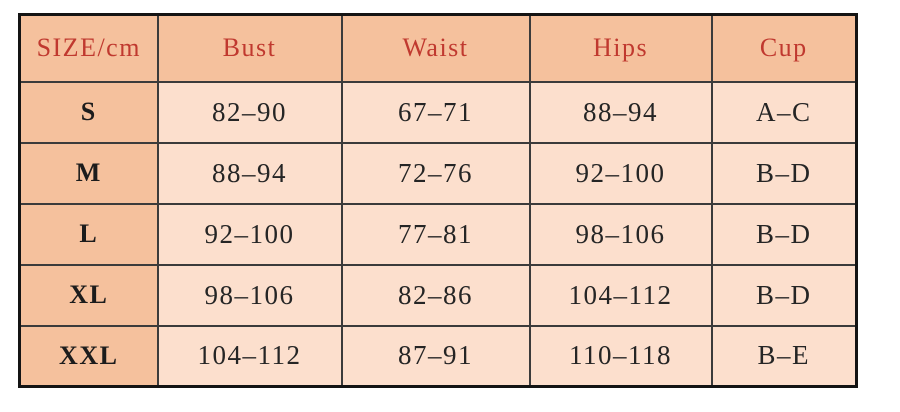 The image size is (900, 412). What do you see at coordinates (249, 112) in the screenshot?
I see `cell-s-bust: 82–90` at bounding box center [249, 112].